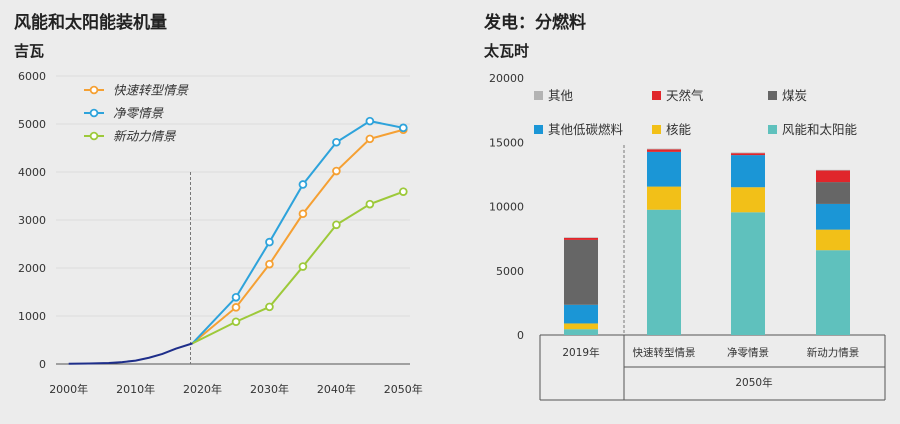  I want to click on category-label: 新动力情景, so click(833, 352).